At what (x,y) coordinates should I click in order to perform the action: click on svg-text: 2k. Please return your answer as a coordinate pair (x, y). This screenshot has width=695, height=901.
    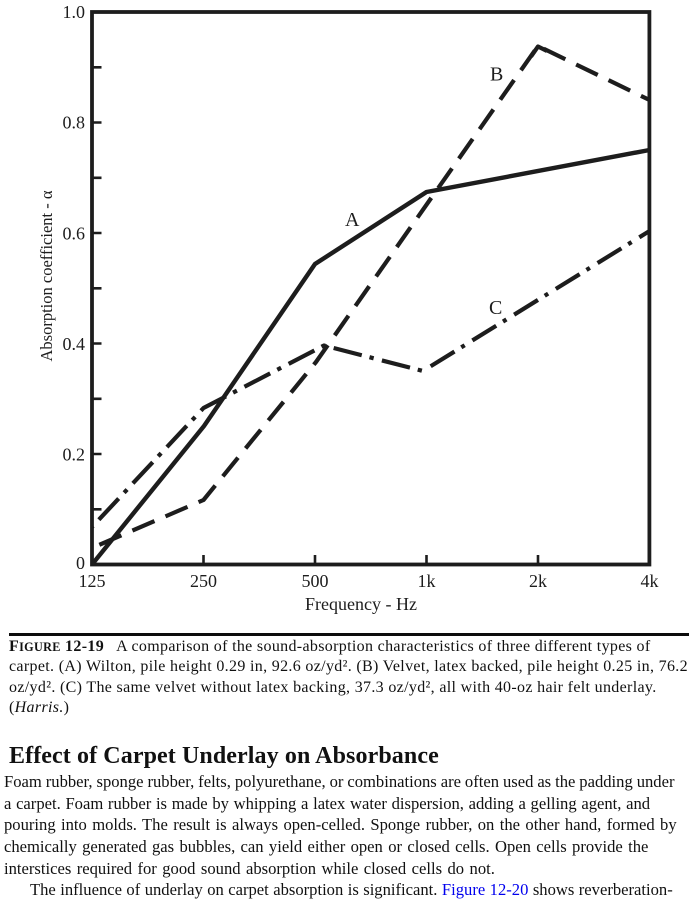
    Looking at the image, I should click on (538, 581).